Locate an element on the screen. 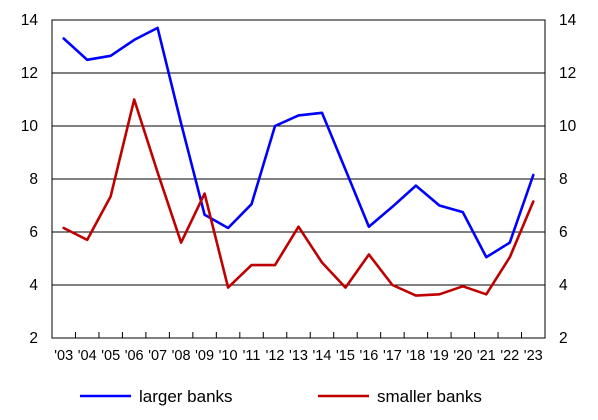 The width and height of the screenshot is (598, 420). x-tick-label: '23 is located at coordinates (533, 356).